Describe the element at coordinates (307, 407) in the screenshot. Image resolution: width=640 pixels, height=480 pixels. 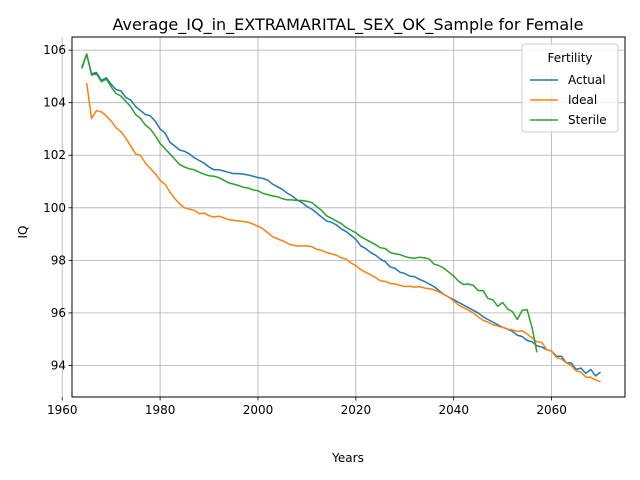
I see `x-axis: 1960 1980 2000 2020 2040 2060` at that location.